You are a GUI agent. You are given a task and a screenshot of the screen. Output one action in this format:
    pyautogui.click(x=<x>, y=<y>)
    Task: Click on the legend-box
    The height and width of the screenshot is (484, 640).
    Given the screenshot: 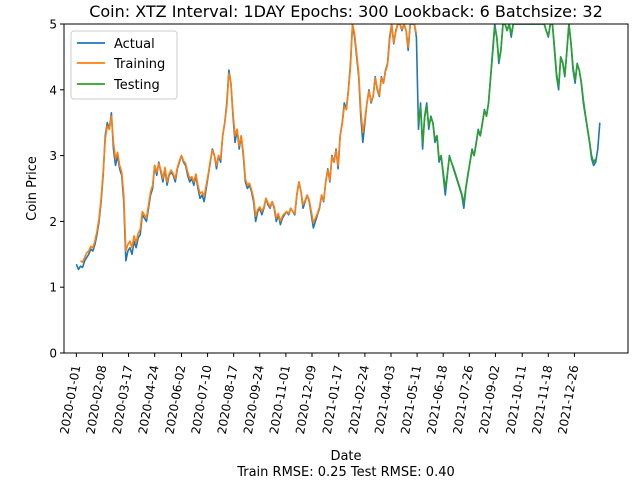 What is the action you would take?
    pyautogui.click(x=124, y=65)
    